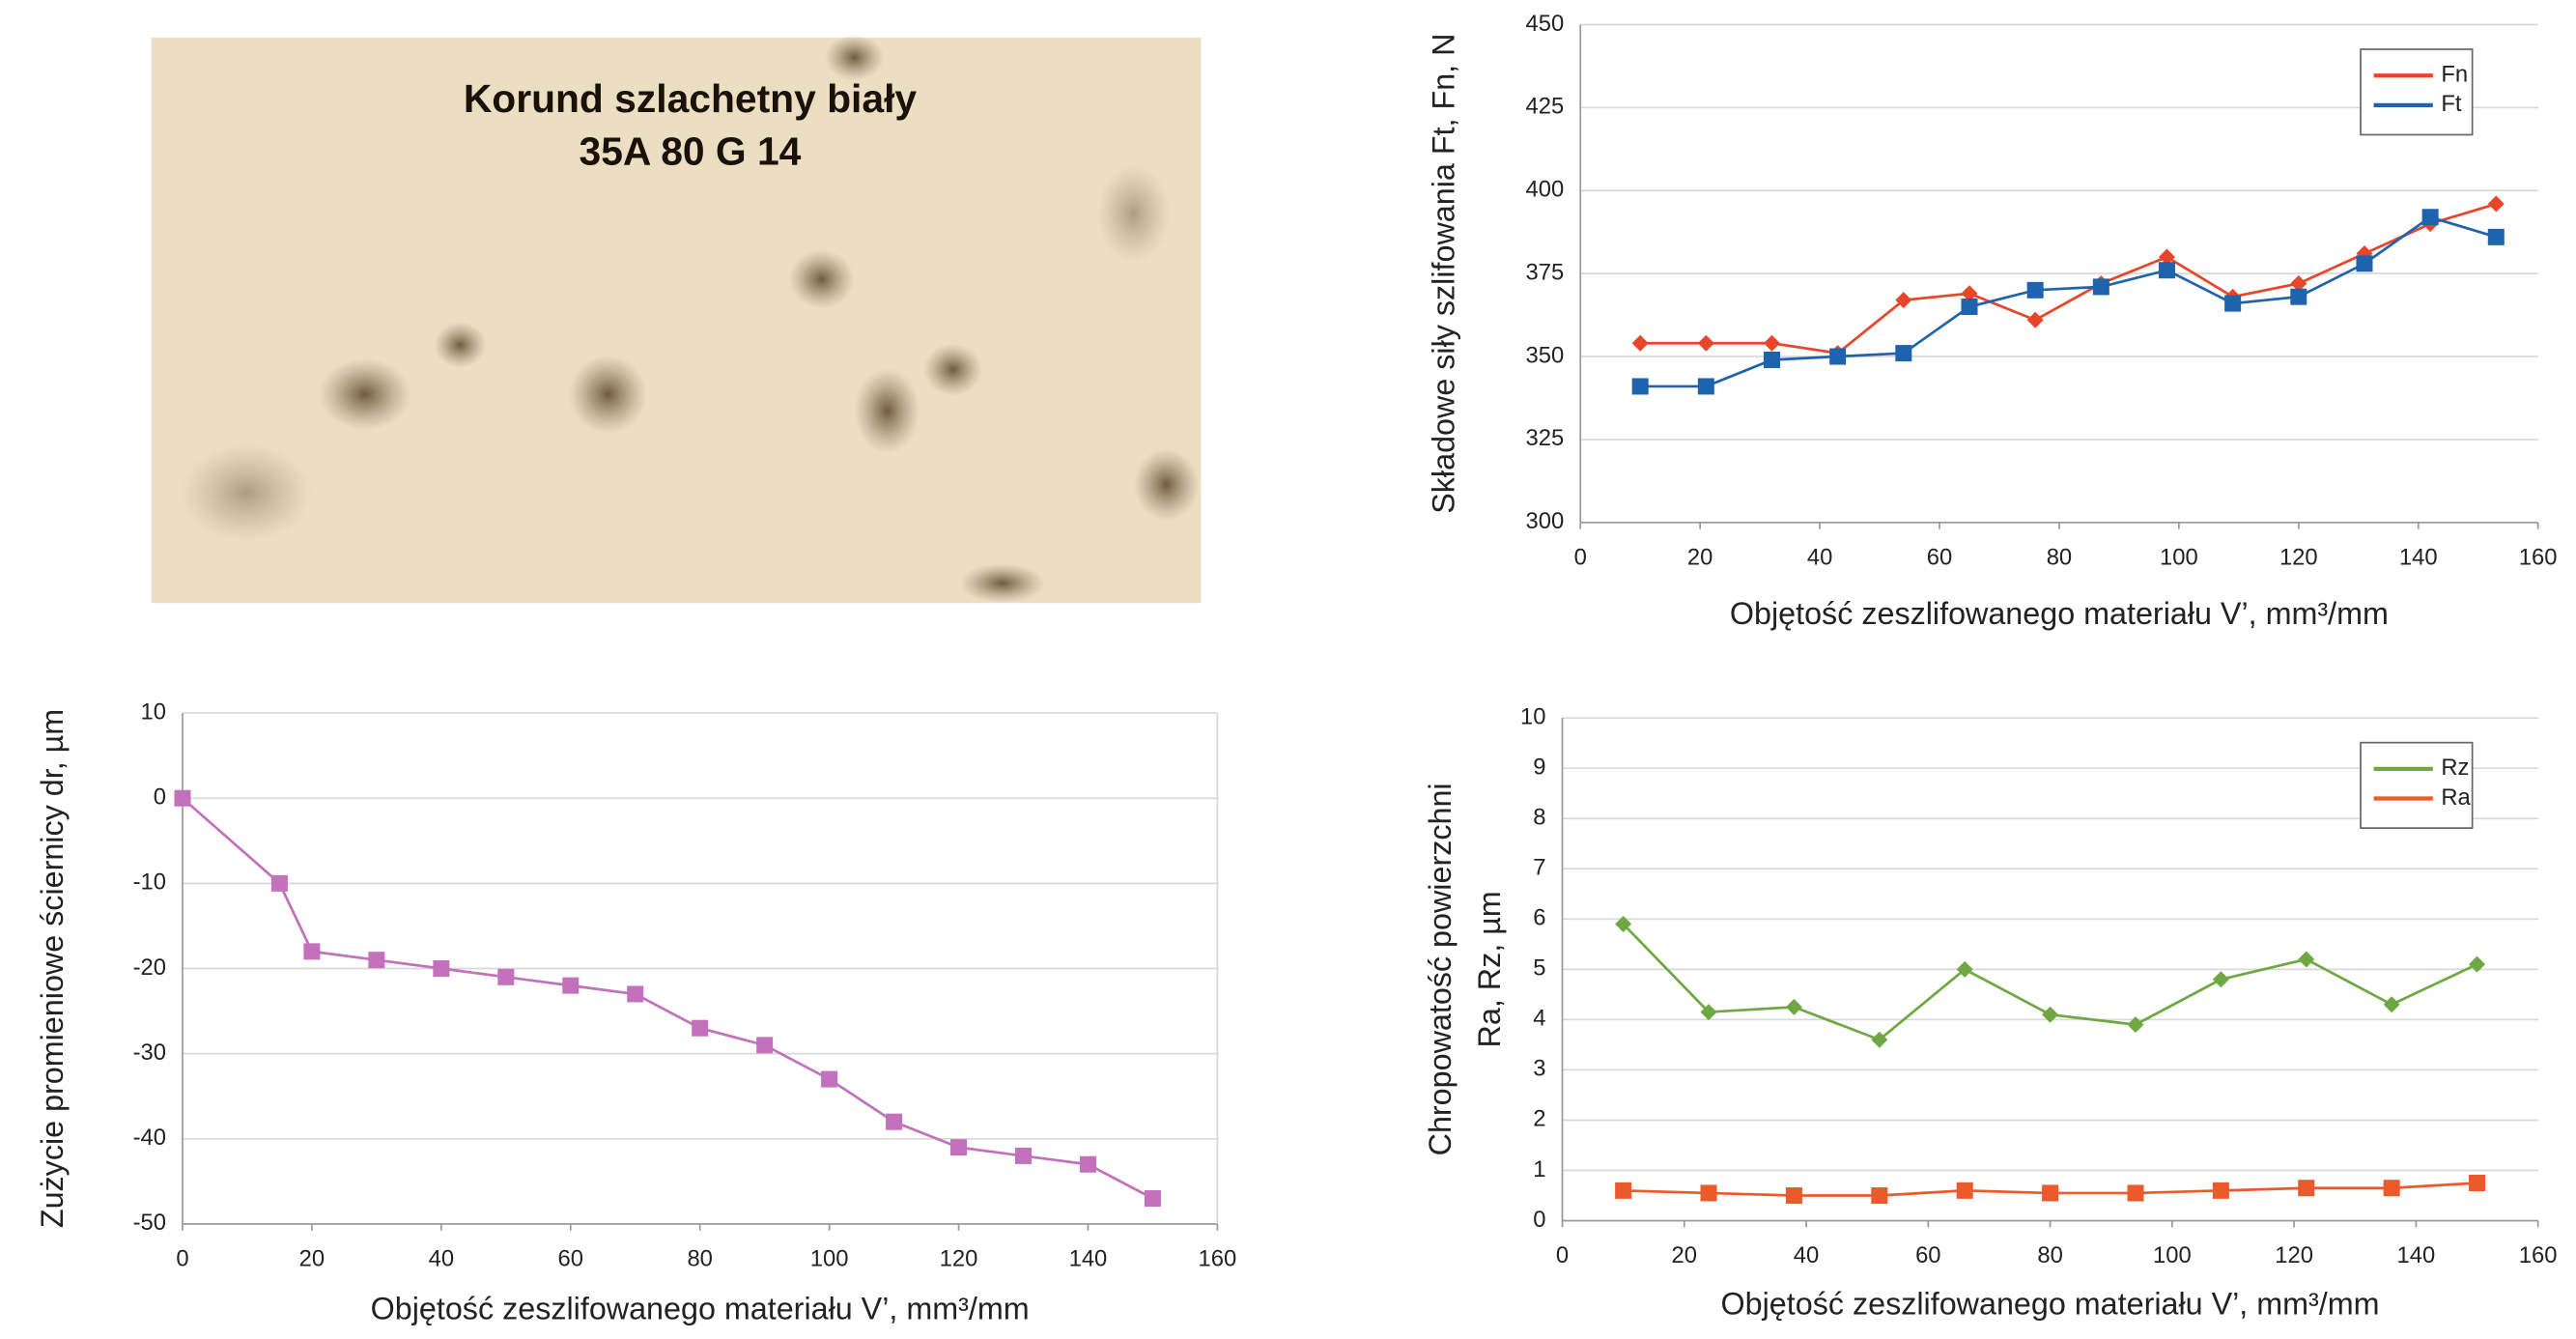 The image size is (2576, 1339). Describe the element at coordinates (1544, 190) in the screenshot. I see `y-tick-label: 400` at that location.